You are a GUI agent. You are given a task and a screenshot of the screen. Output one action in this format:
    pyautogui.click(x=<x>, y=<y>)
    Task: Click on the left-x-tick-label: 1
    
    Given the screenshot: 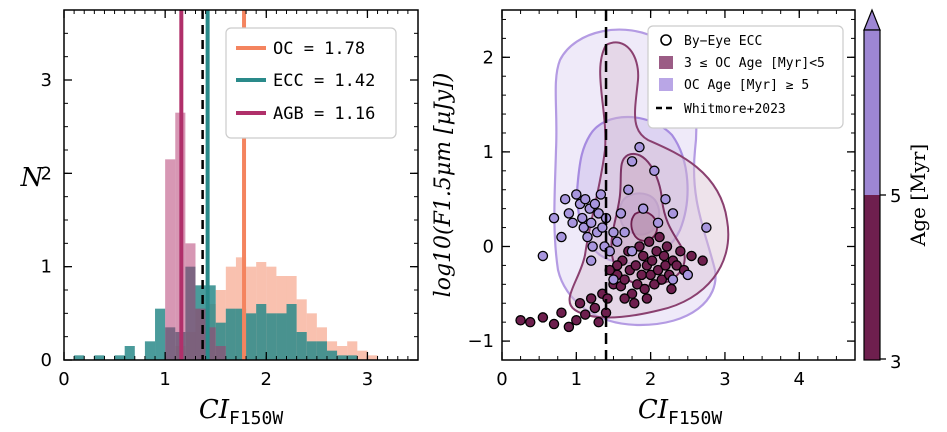 What is the action you would take?
    pyautogui.click(x=164, y=379)
    